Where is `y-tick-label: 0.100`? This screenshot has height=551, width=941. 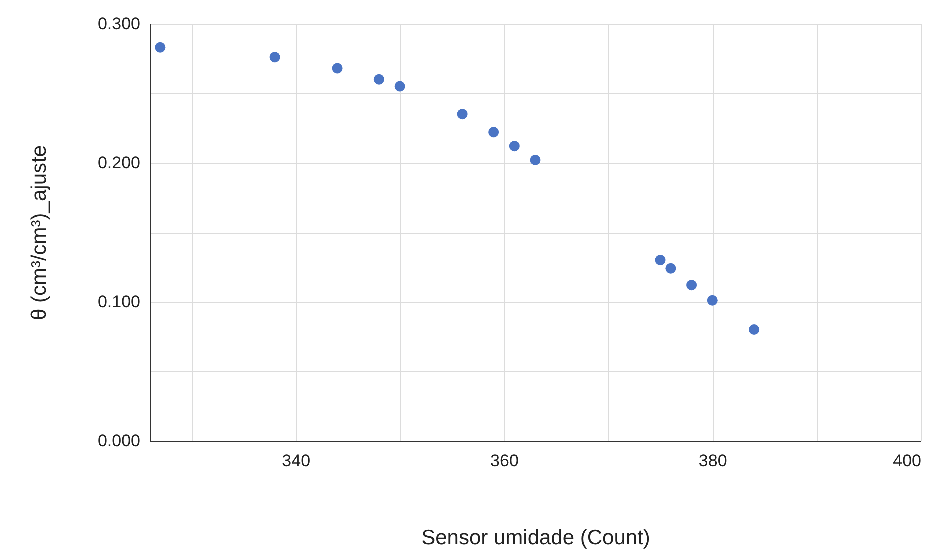
y-tick-label: 0.100 is located at coordinates (119, 302).